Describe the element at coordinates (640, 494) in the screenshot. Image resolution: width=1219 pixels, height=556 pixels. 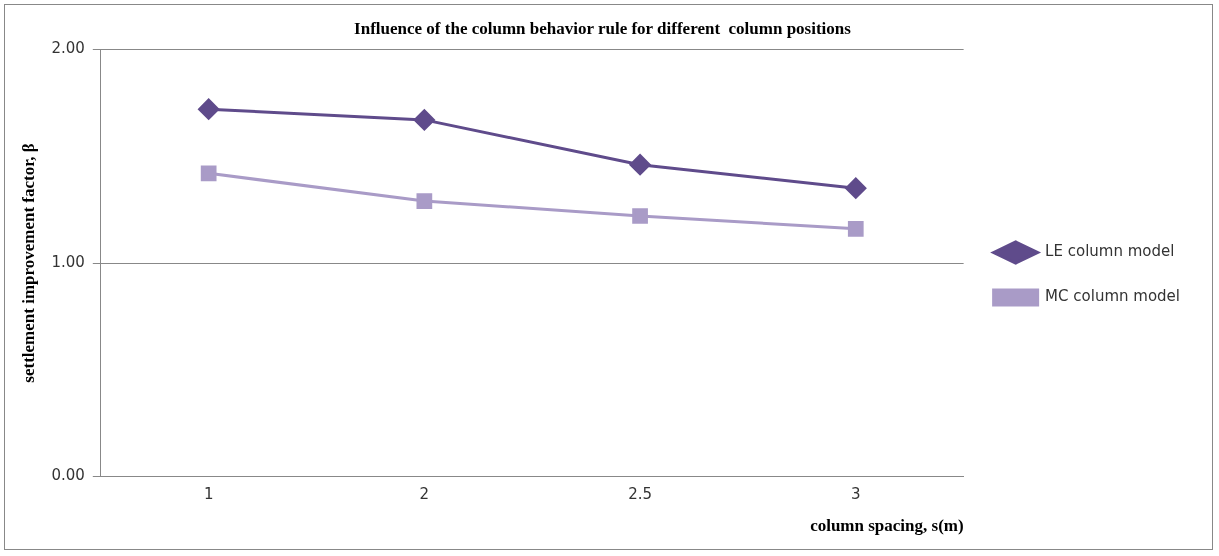
I see `x-tick-label: 2.5` at that location.